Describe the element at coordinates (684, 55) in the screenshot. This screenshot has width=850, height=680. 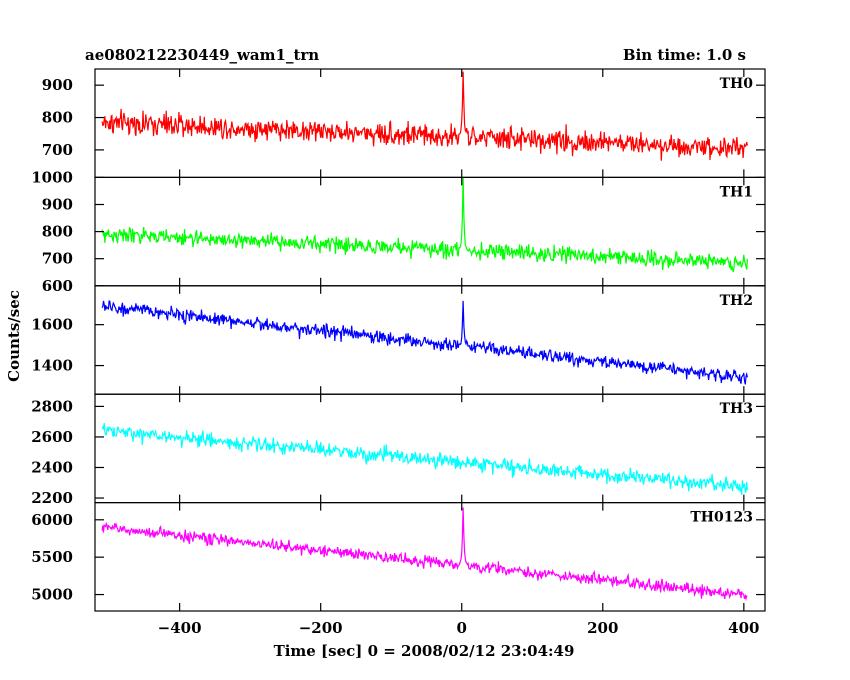
I see `bin-time-label: Bin time: 1.0 s` at that location.